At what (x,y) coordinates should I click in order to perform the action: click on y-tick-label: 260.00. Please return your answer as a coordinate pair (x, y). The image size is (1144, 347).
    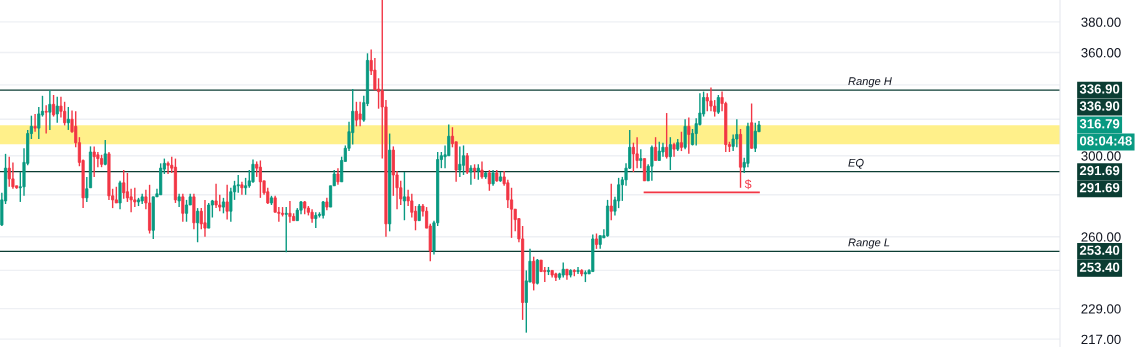
    Looking at the image, I should click on (1101, 237).